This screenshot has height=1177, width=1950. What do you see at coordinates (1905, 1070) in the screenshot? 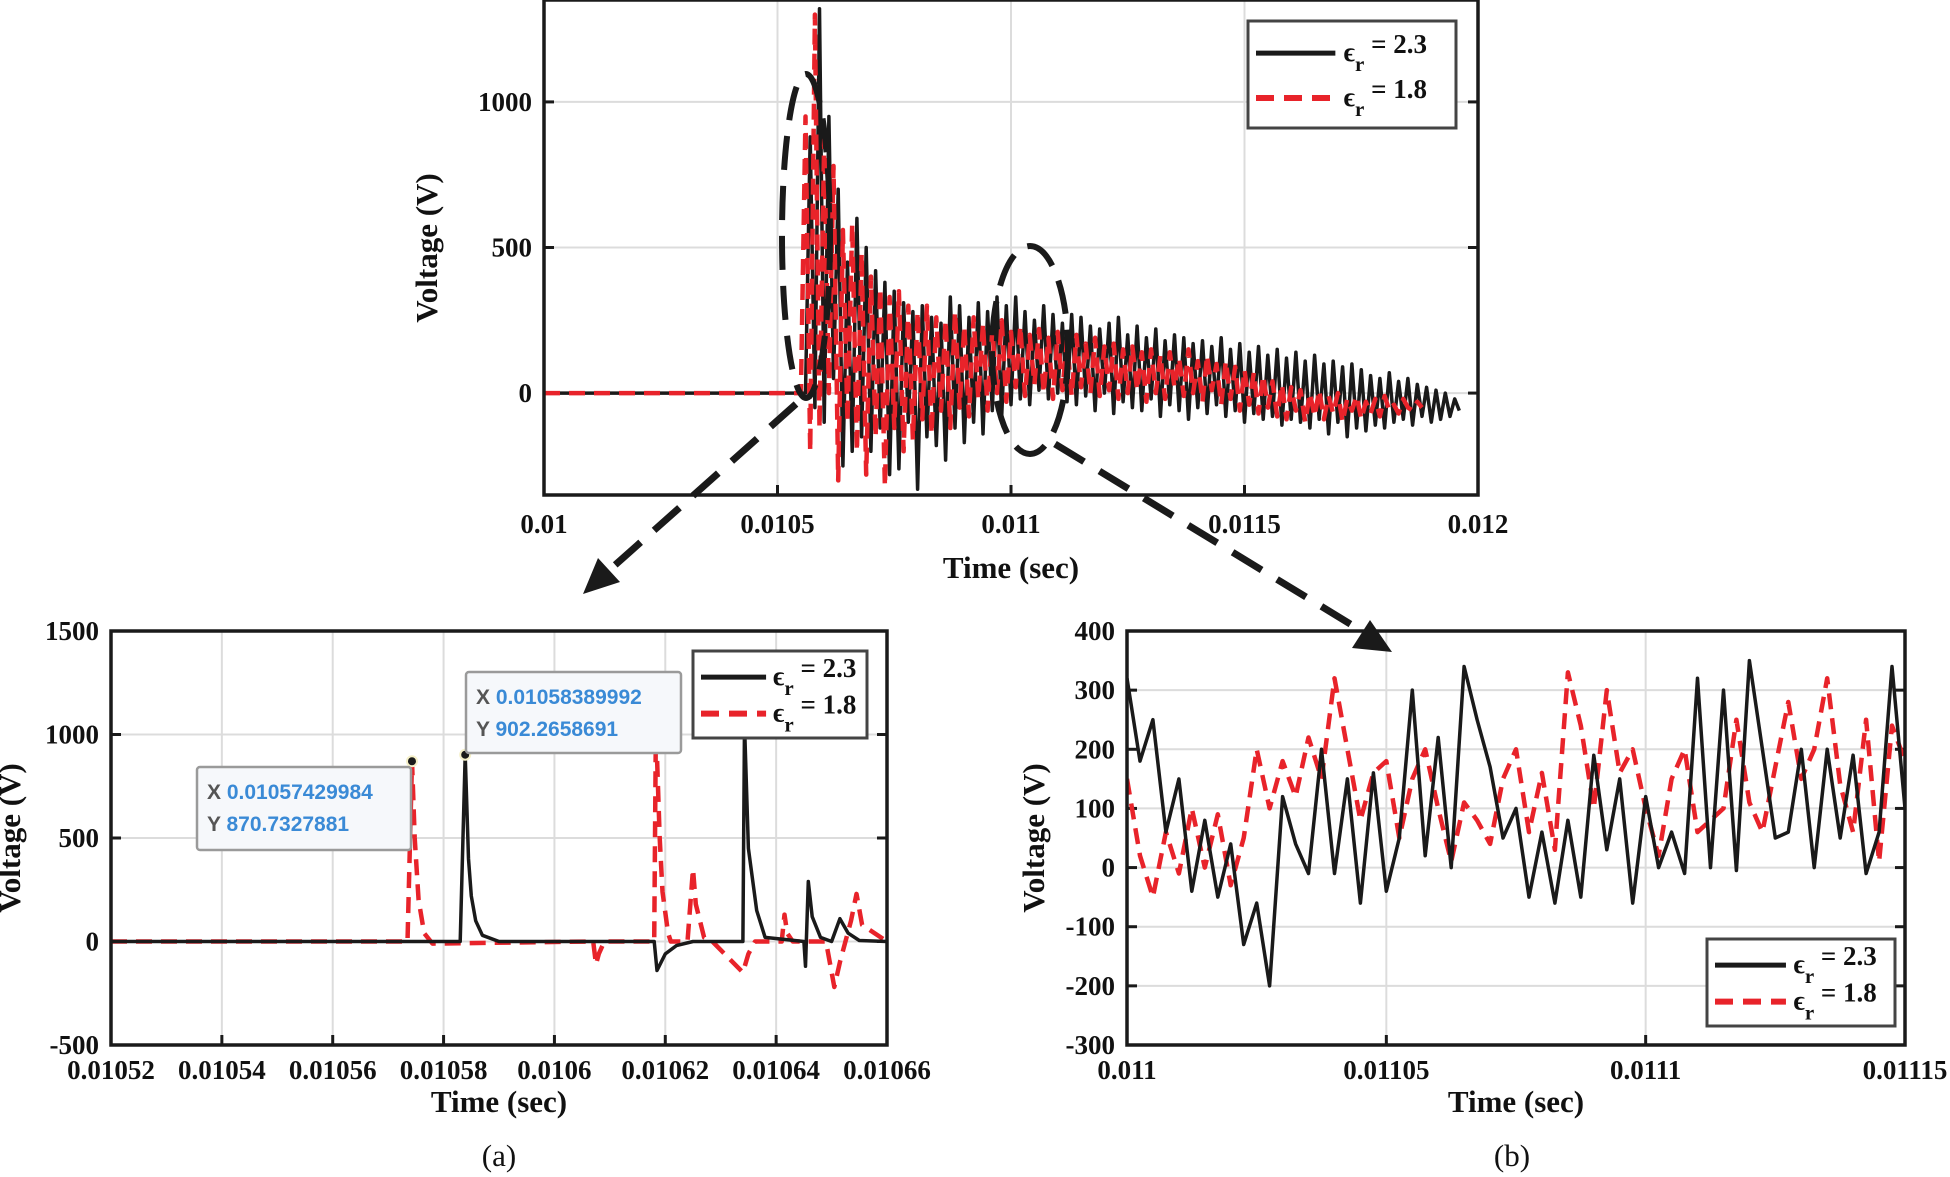
I see `x-tick-label: 0.01115` at bounding box center [1905, 1070].